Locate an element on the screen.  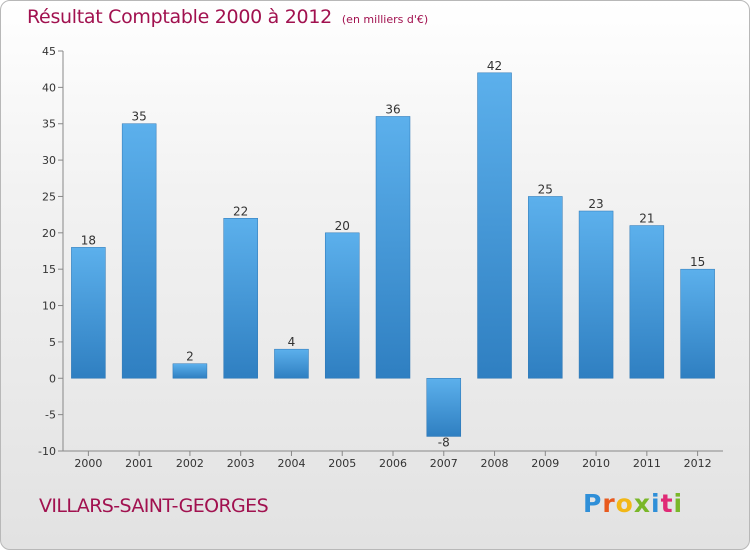
x-tick-label: 2005 is located at coordinates (342, 463).